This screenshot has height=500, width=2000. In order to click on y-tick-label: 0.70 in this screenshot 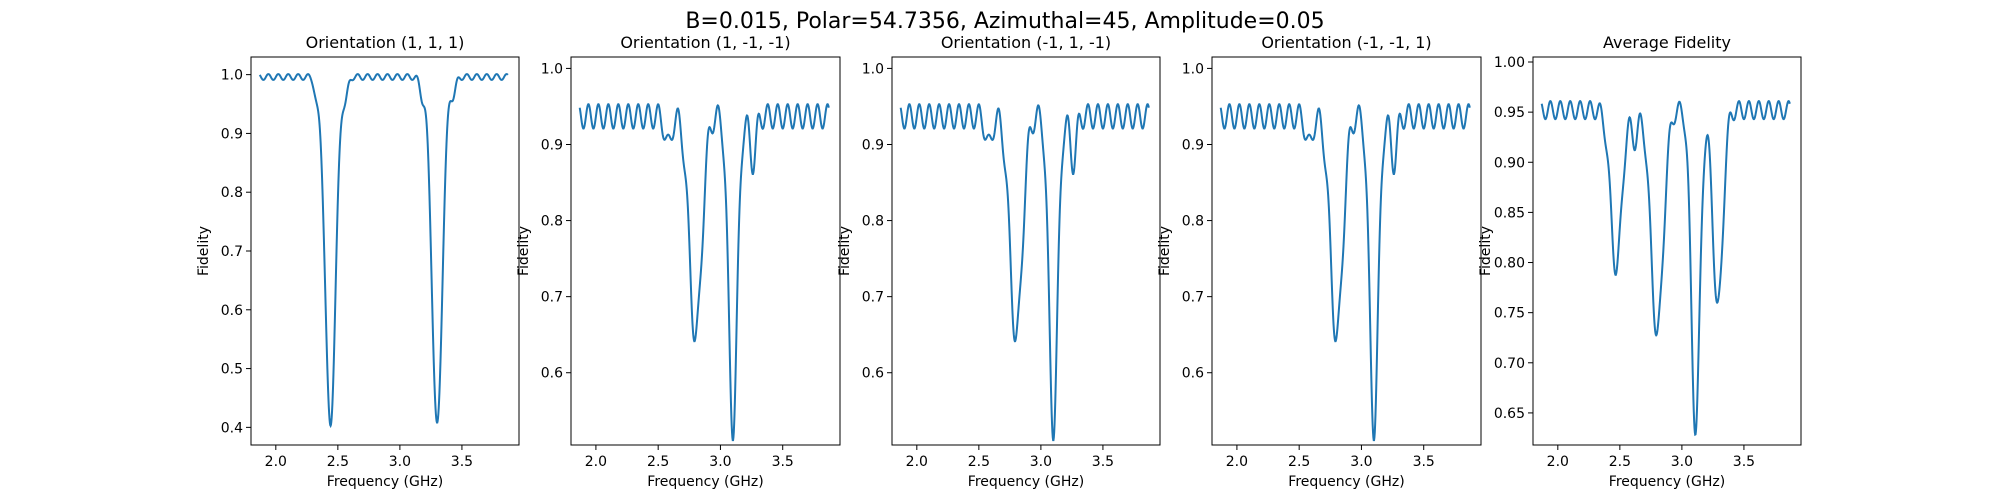, I will do `click(1509, 364)`.